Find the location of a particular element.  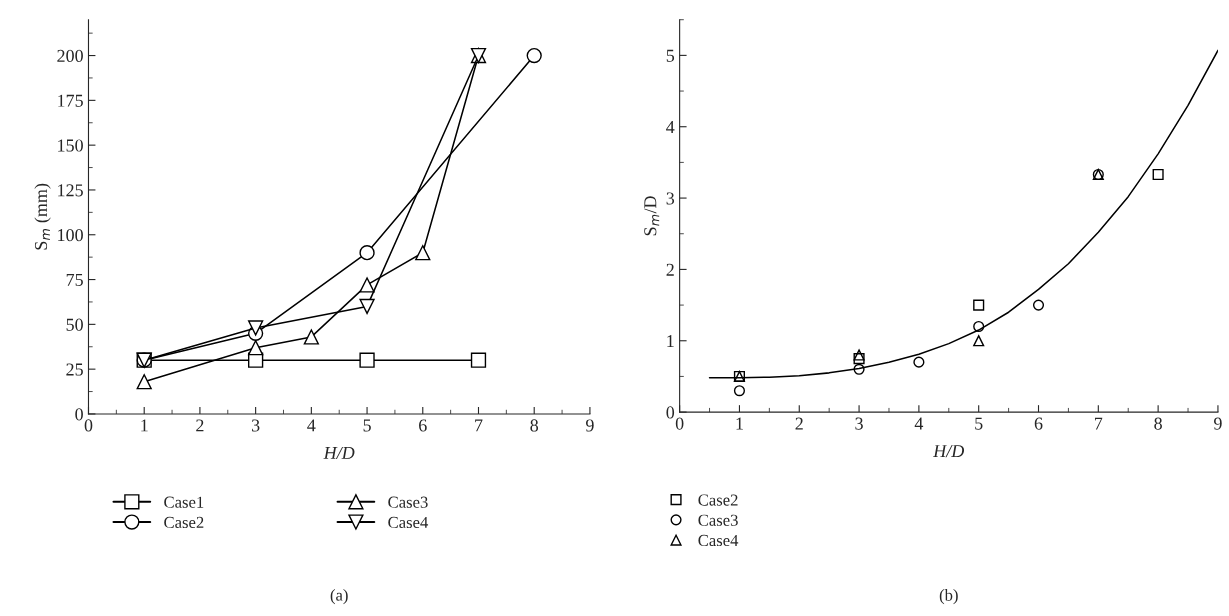

y-tick-label: 175 is located at coordinates (70, 100).